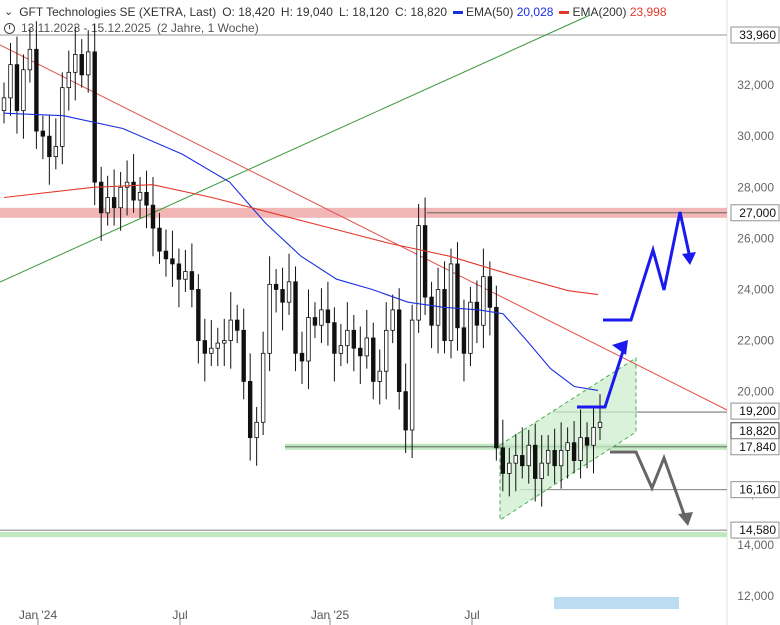  I want to click on price-label-18820: 18,820, so click(757, 431).